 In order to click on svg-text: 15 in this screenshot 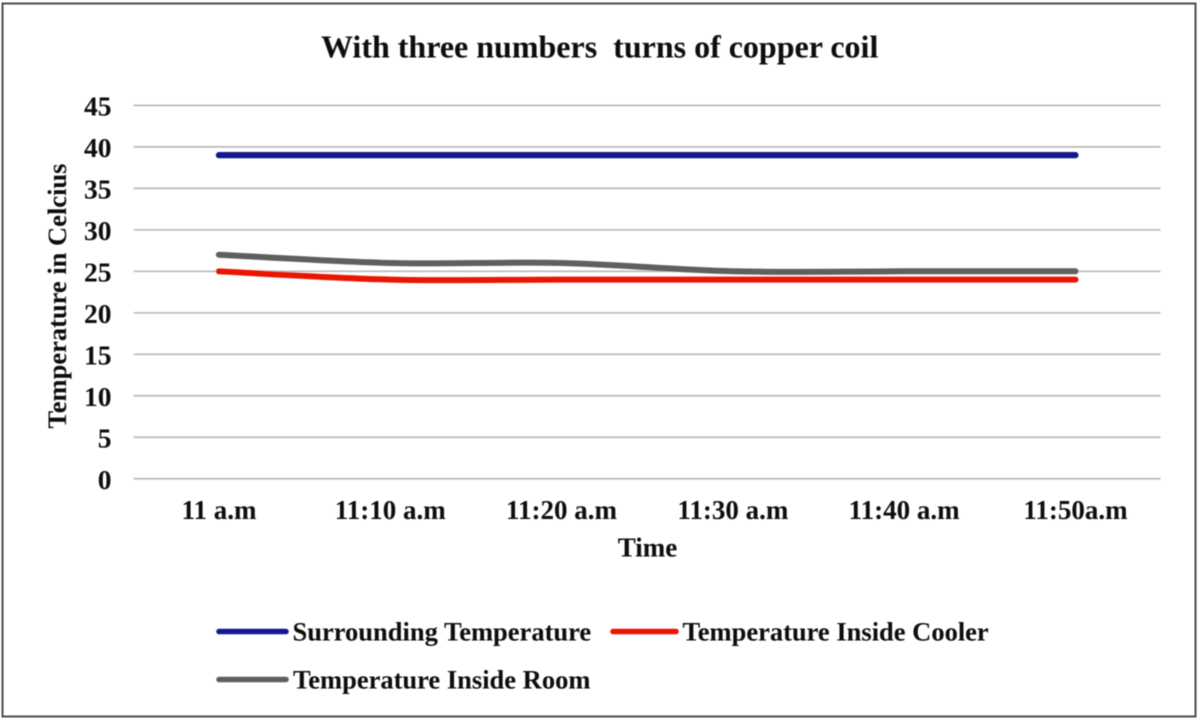, I will do `click(98, 354)`.